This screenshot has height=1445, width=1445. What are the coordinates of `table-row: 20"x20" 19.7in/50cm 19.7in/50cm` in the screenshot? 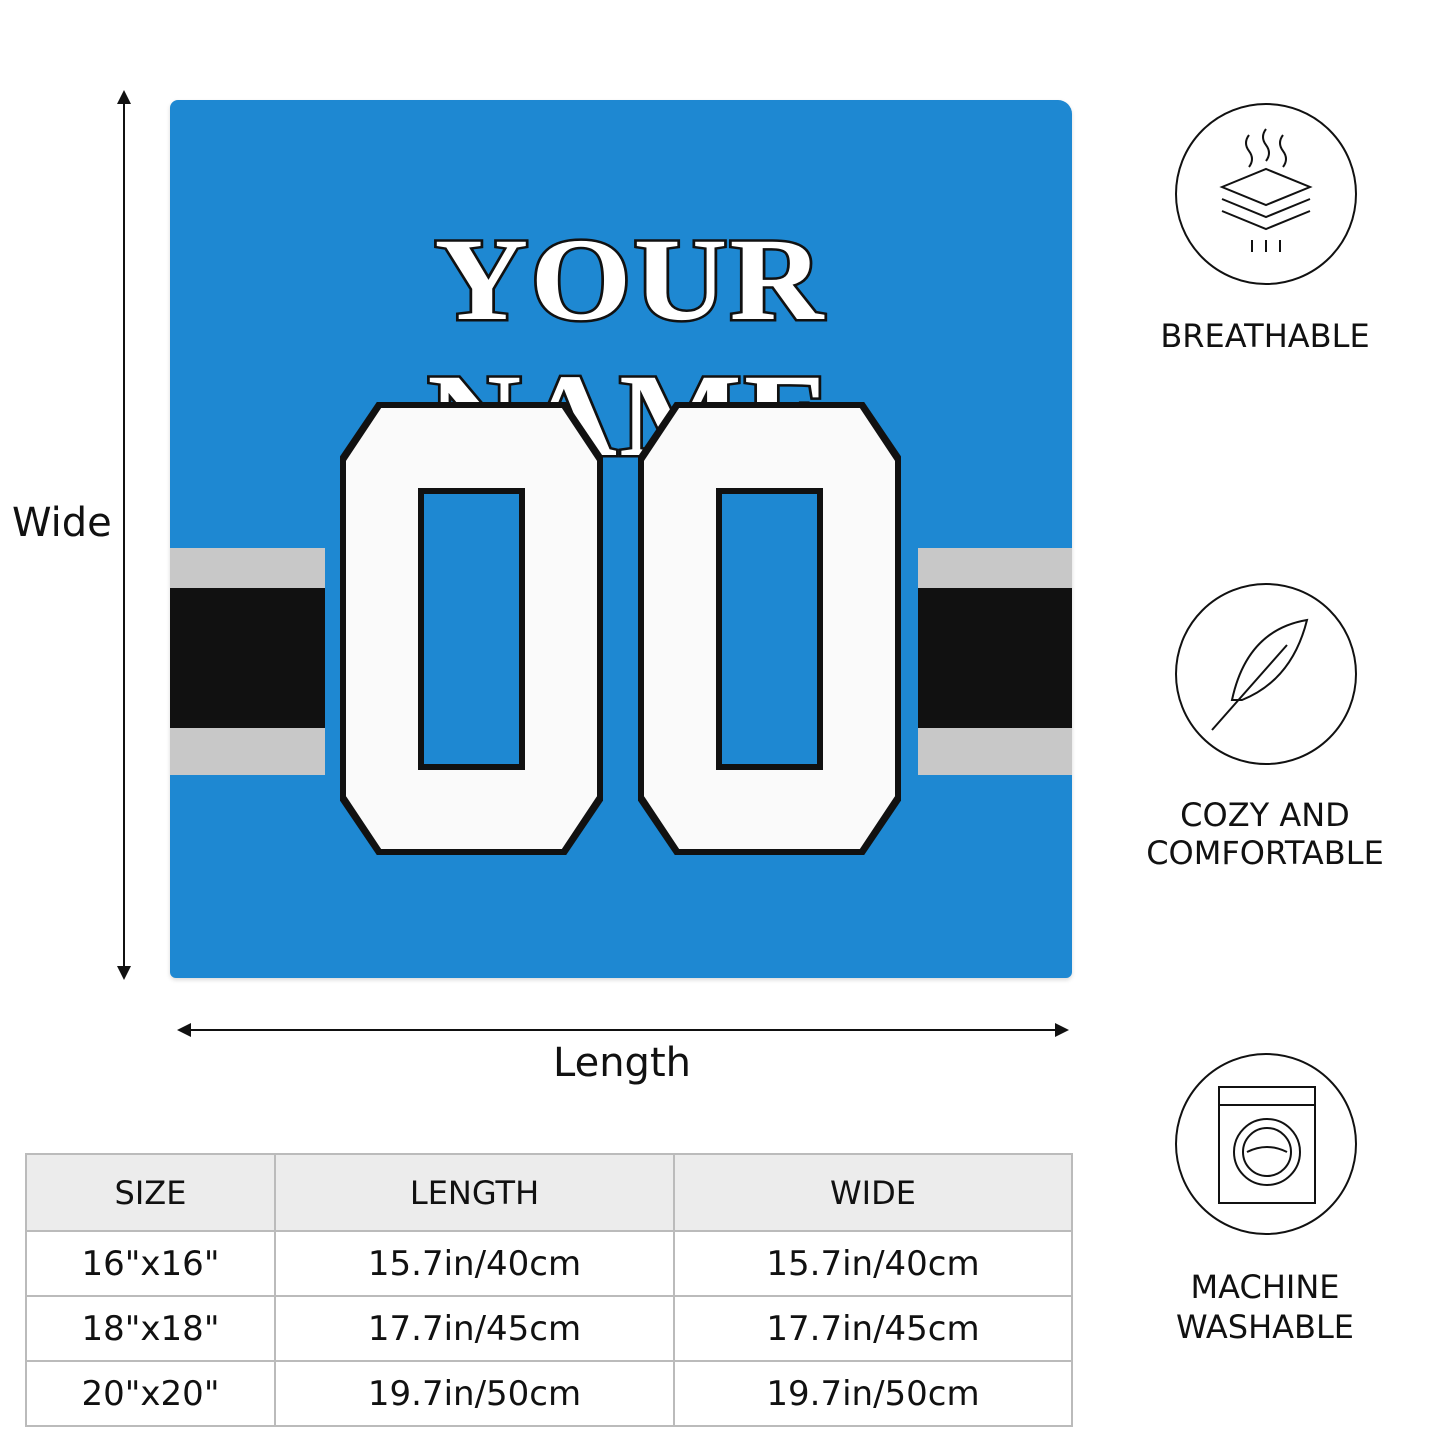 It's located at (549, 1393).